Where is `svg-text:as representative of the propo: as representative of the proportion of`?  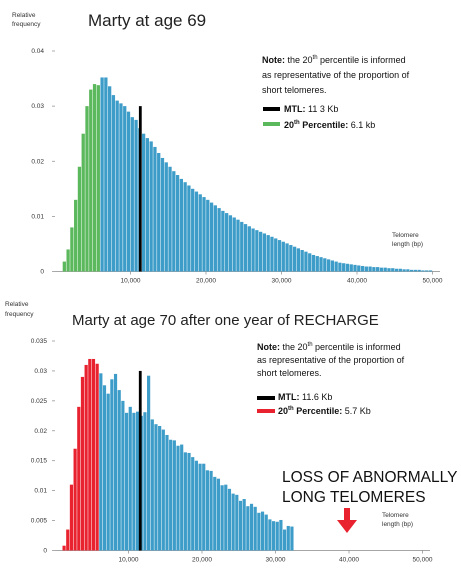 svg-text:as representative of the propo: as representative of the proportion of is located at coordinates (336, 75).